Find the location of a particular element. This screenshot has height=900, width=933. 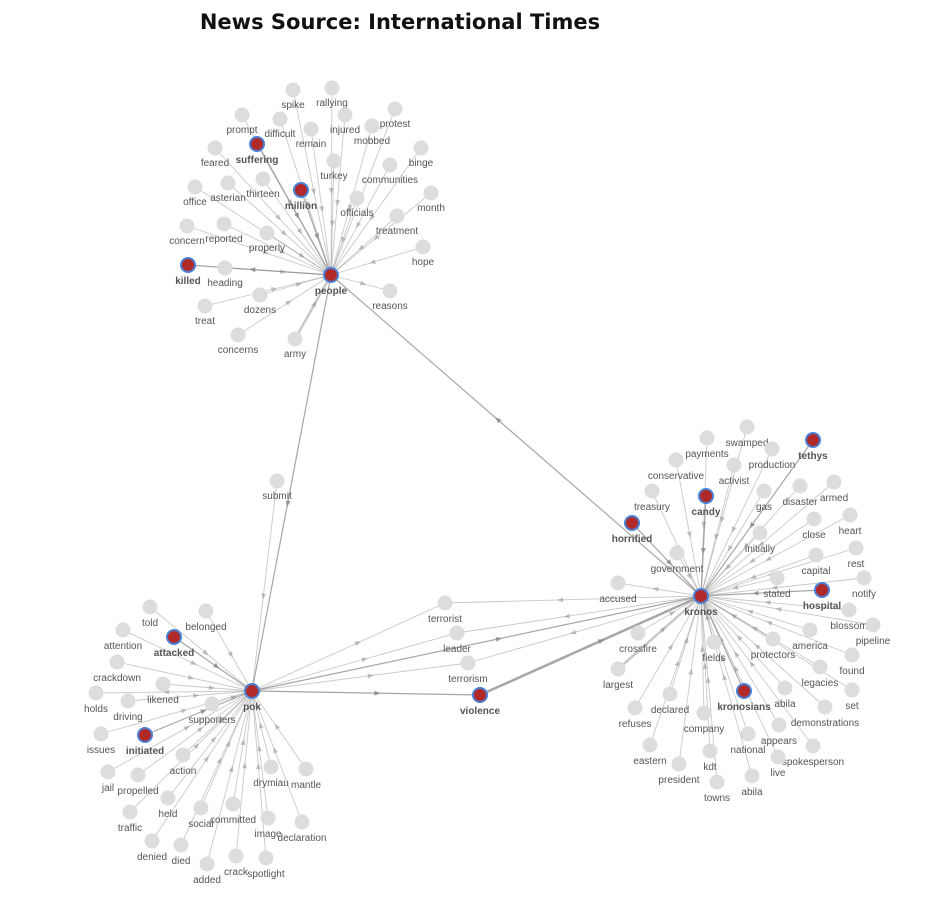

node-image: image is located at coordinates (268, 825).